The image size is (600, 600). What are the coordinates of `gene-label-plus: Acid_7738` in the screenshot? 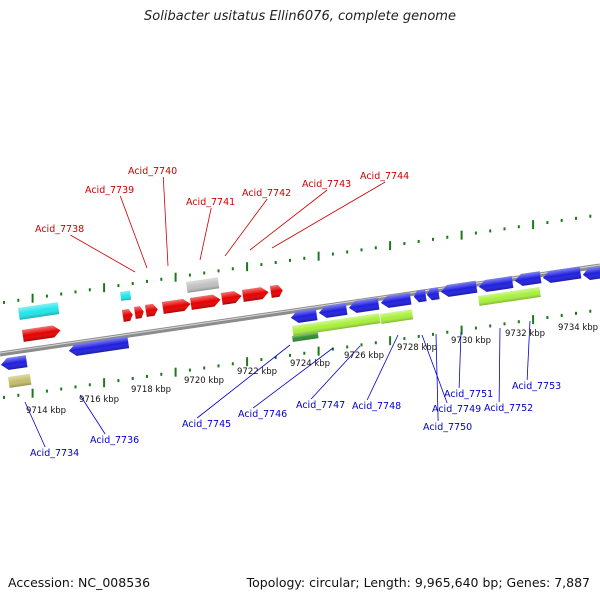 It's located at (59, 229).